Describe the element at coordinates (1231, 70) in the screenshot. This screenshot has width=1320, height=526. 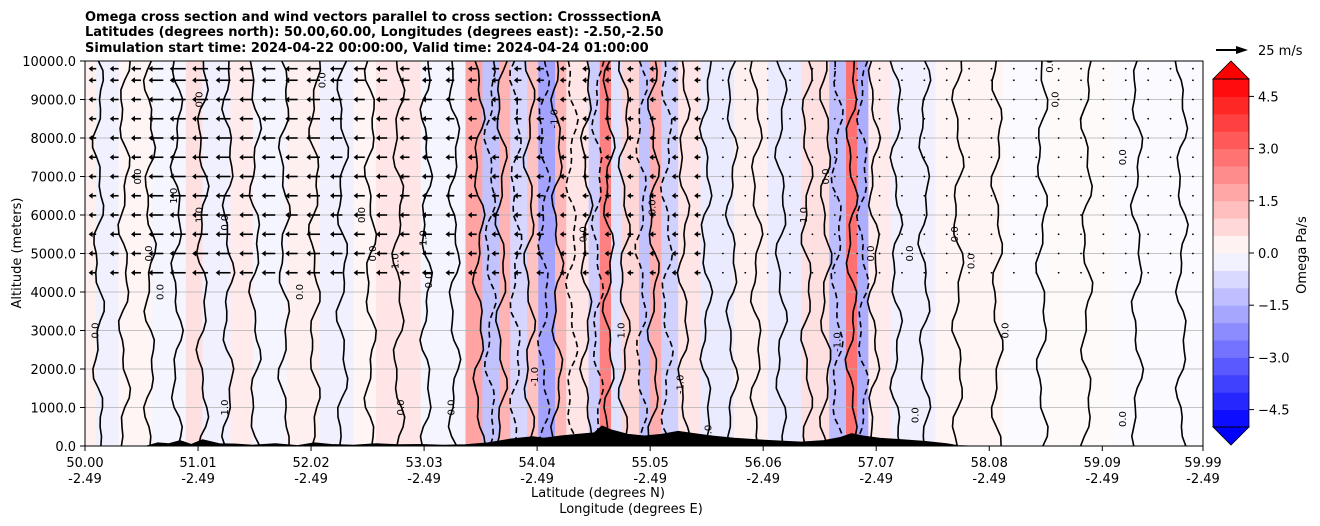
I see `colorbar-extend-max` at that location.